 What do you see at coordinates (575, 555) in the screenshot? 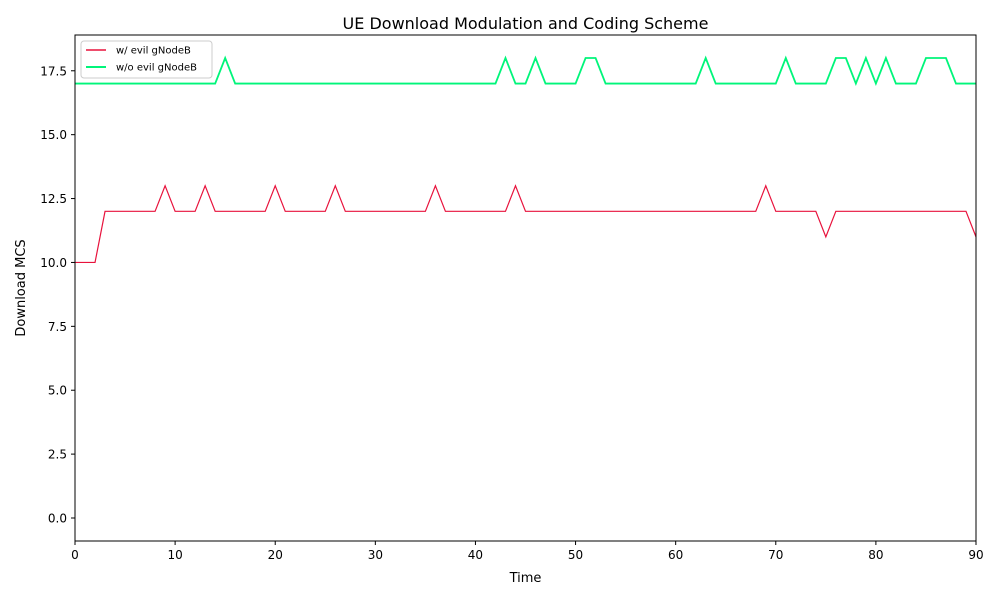
I see `x-tick-label: 50` at bounding box center [575, 555].